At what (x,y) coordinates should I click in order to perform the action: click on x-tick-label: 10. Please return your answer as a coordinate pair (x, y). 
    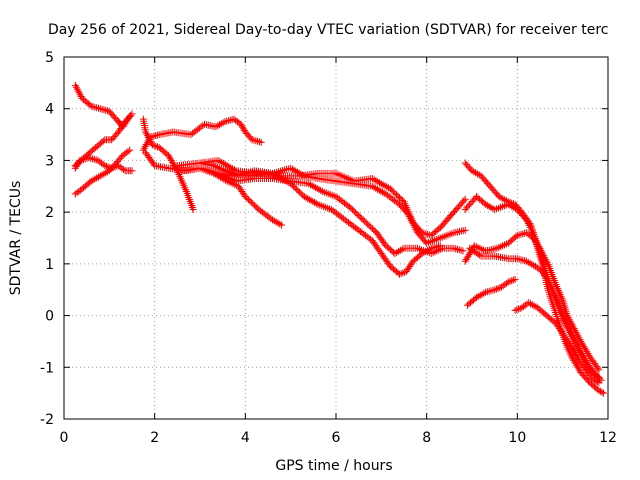
    Looking at the image, I should click on (517, 438).